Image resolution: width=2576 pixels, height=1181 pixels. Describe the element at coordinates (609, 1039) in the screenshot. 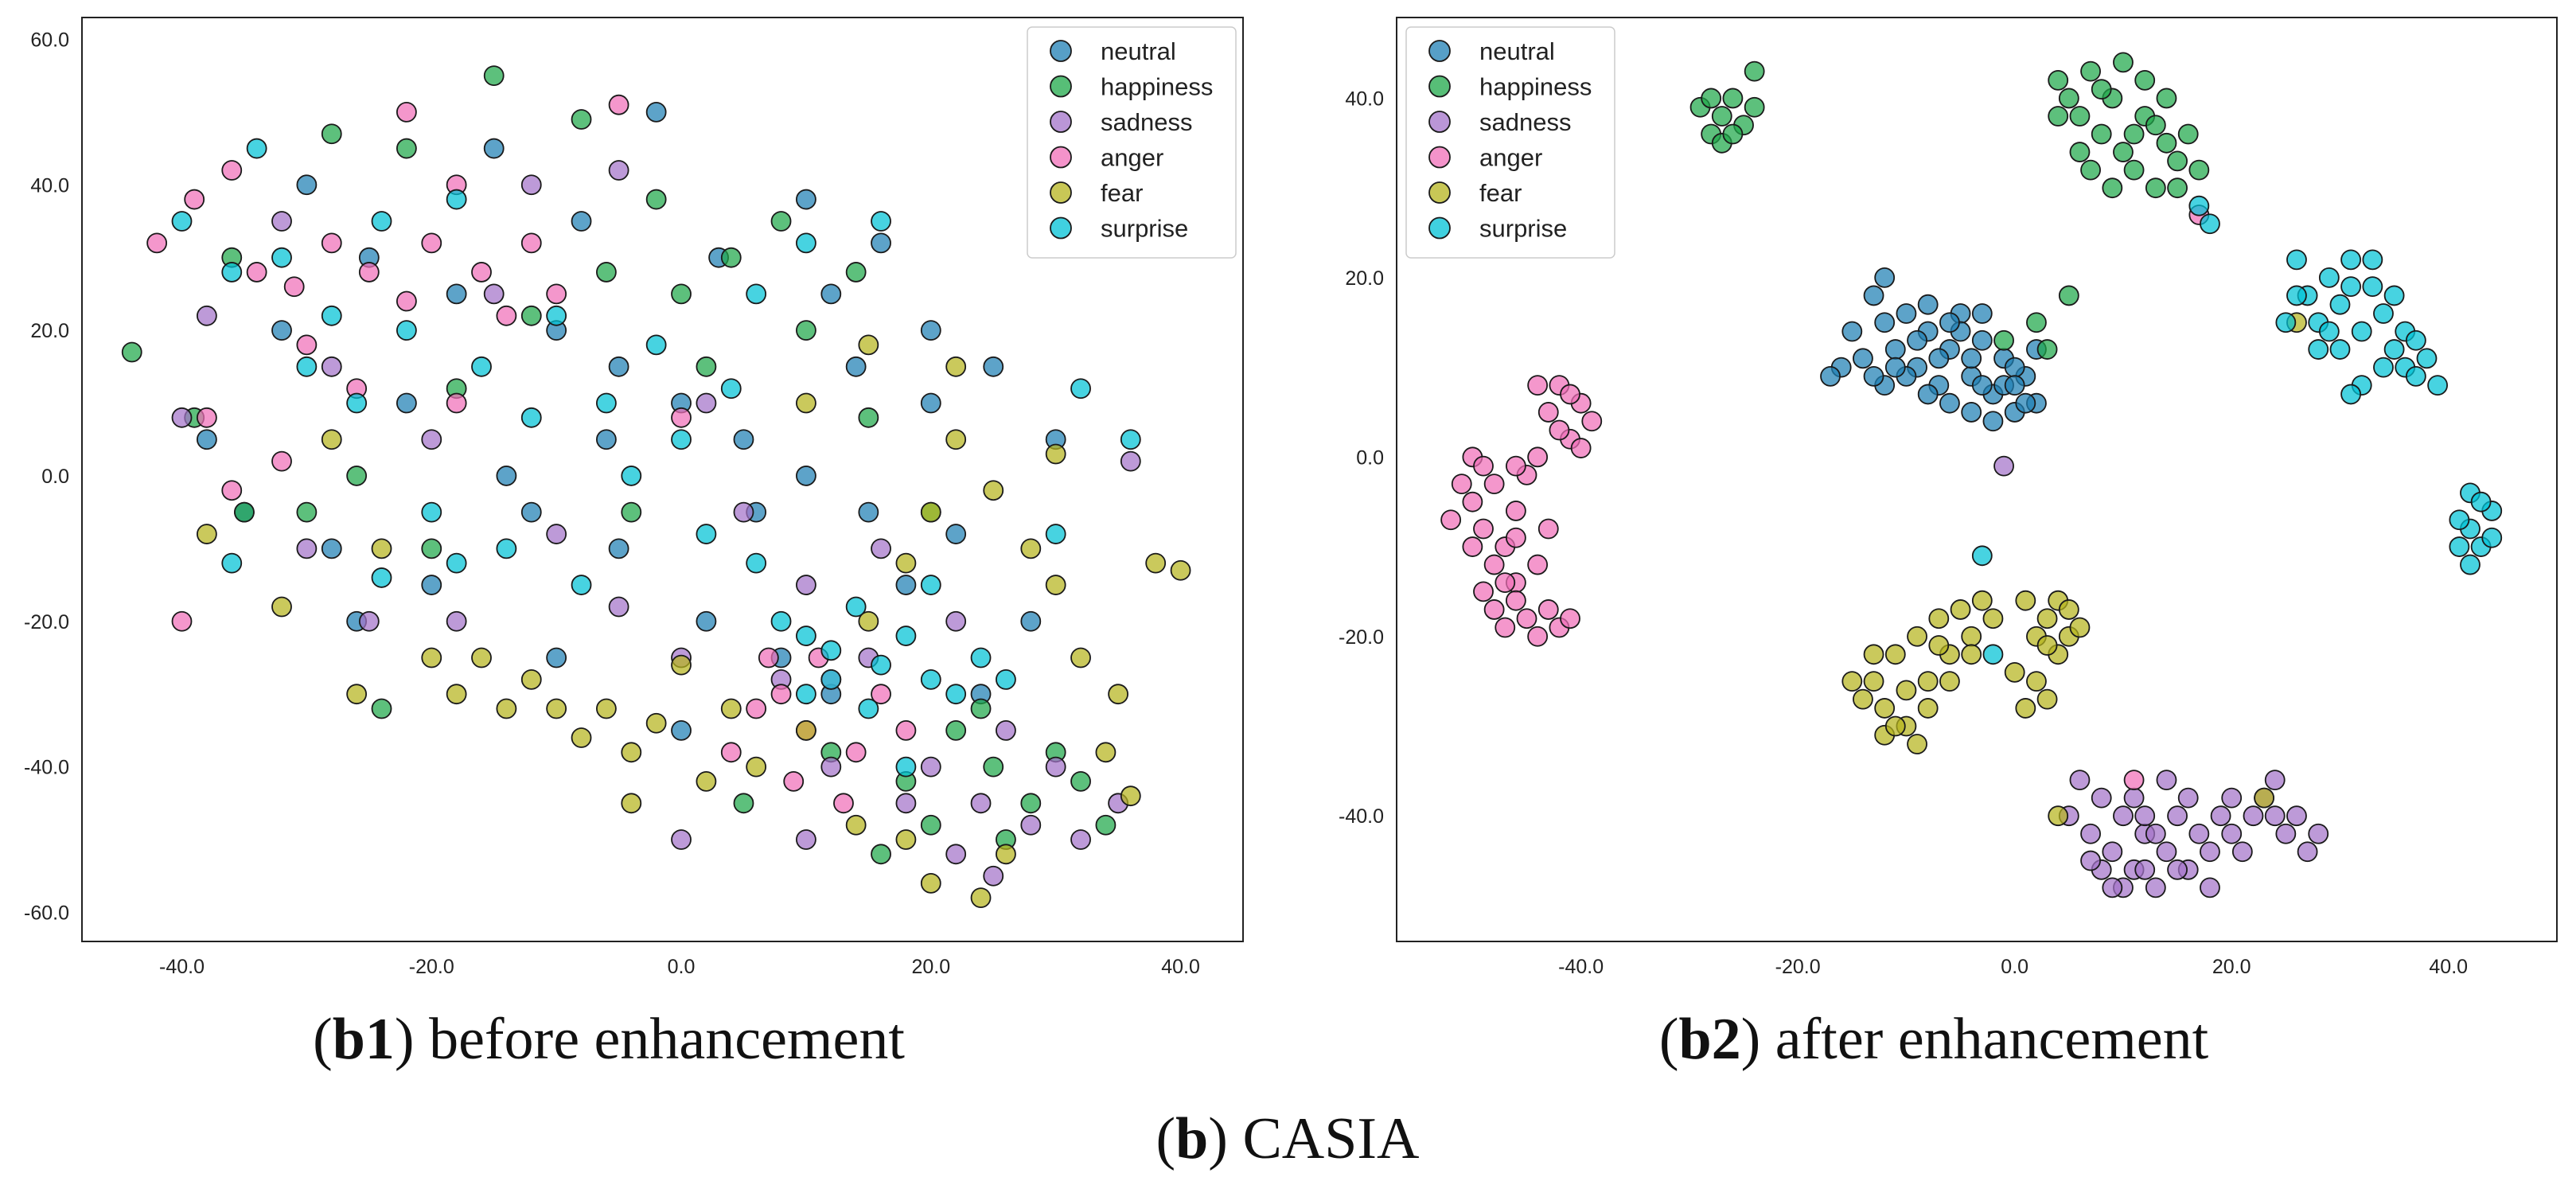

I see `panel-caption-b1: (b1) before enhancement` at that location.